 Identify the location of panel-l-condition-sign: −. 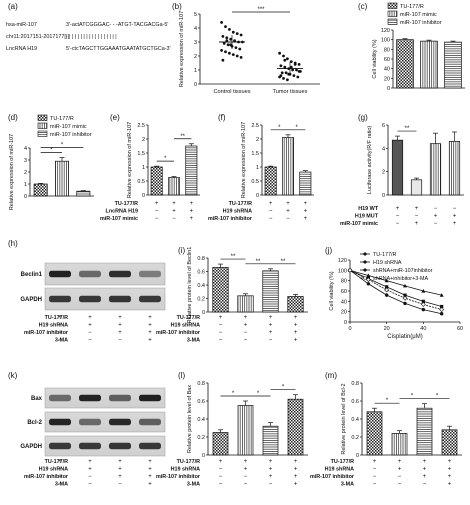
(246, 485).